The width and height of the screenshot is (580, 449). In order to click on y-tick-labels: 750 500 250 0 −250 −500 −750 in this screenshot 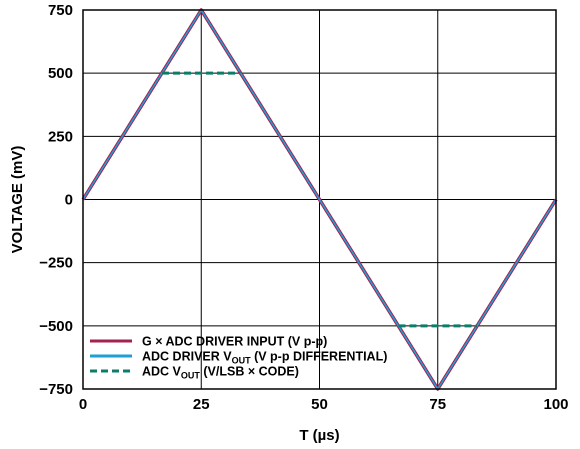, I will do `click(56, 200)`.